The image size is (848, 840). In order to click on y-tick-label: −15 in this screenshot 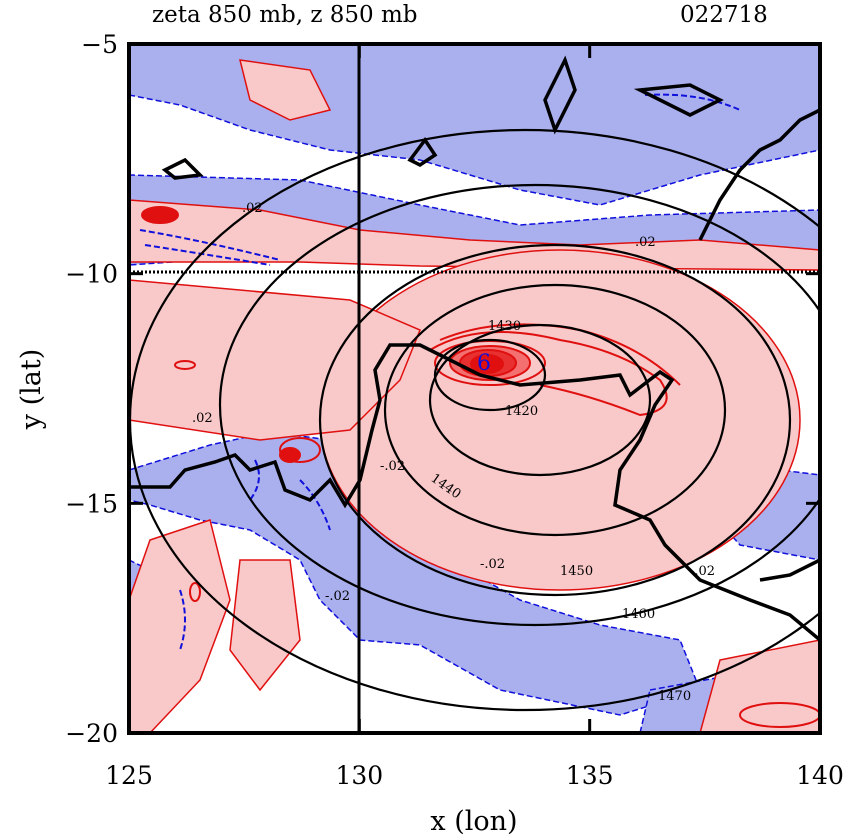, I will do `click(91, 503)`.